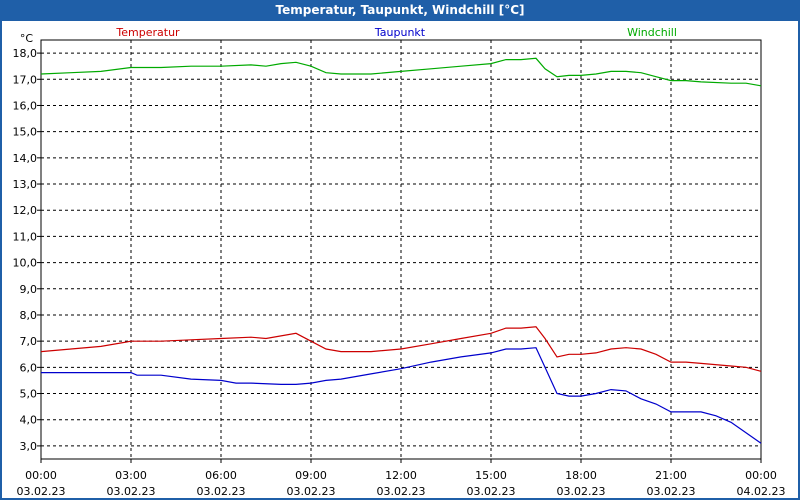 The height and width of the screenshot is (500, 800). I want to click on x-tick-time: 15:00, so click(491, 475).